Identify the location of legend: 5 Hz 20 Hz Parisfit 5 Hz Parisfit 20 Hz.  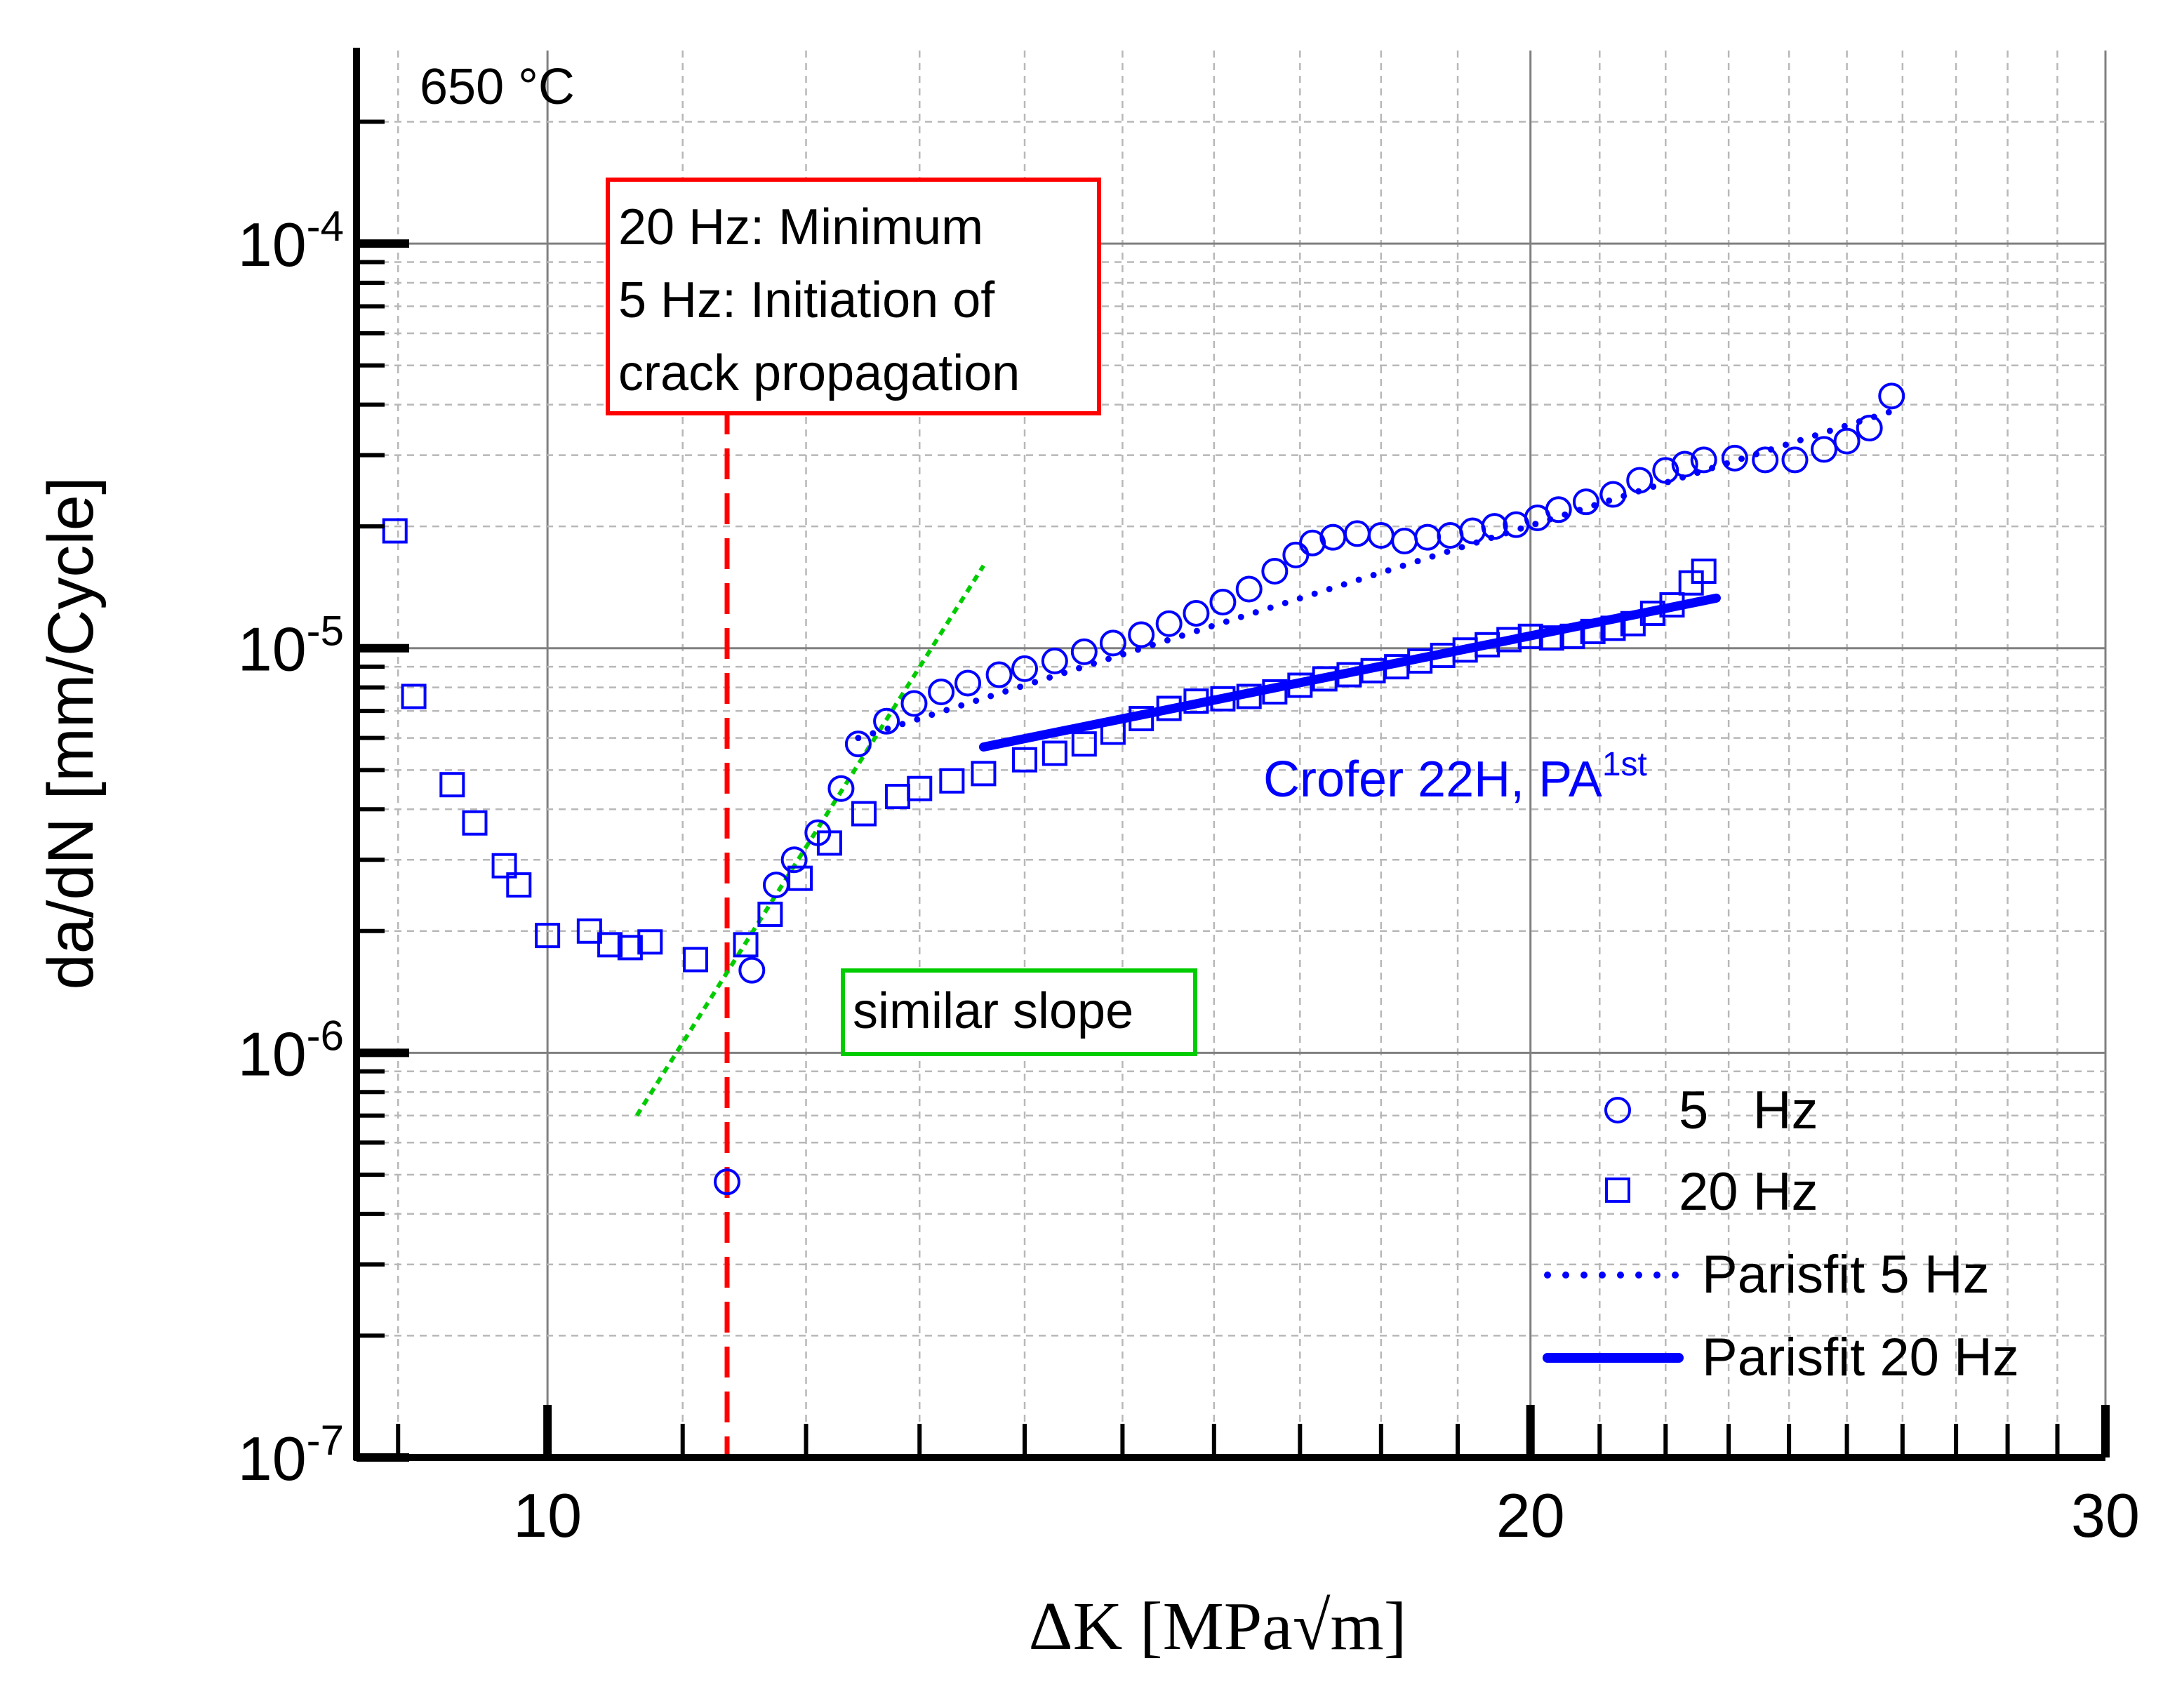
(1781, 1234).